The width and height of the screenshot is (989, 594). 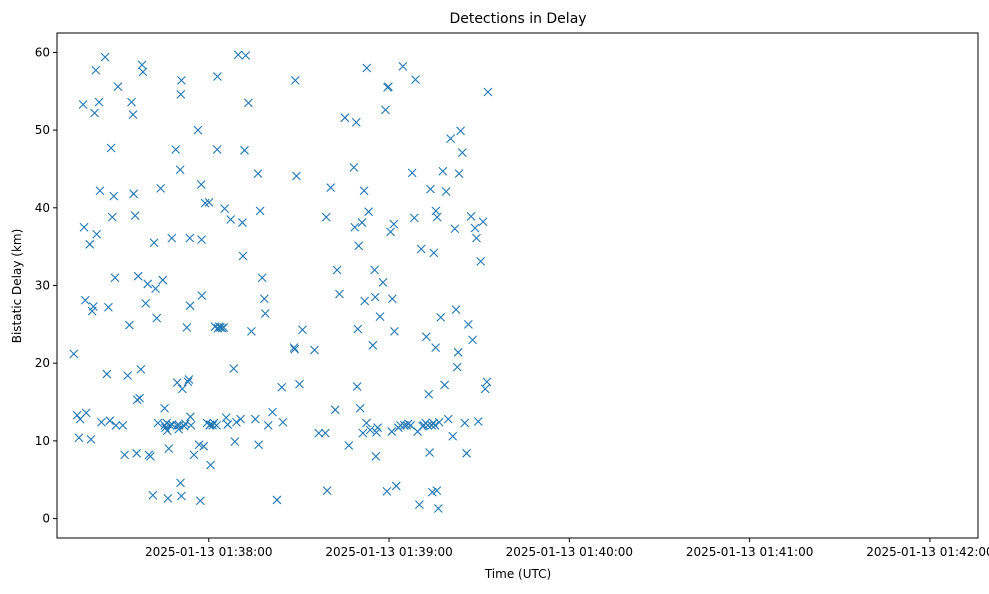 I want to click on y-tick-label: 10, so click(x=42, y=441).